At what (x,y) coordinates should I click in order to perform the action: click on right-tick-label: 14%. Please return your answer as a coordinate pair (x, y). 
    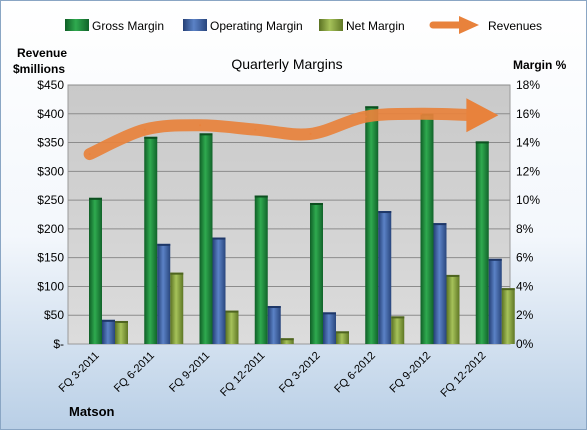
    Looking at the image, I should click on (528, 143).